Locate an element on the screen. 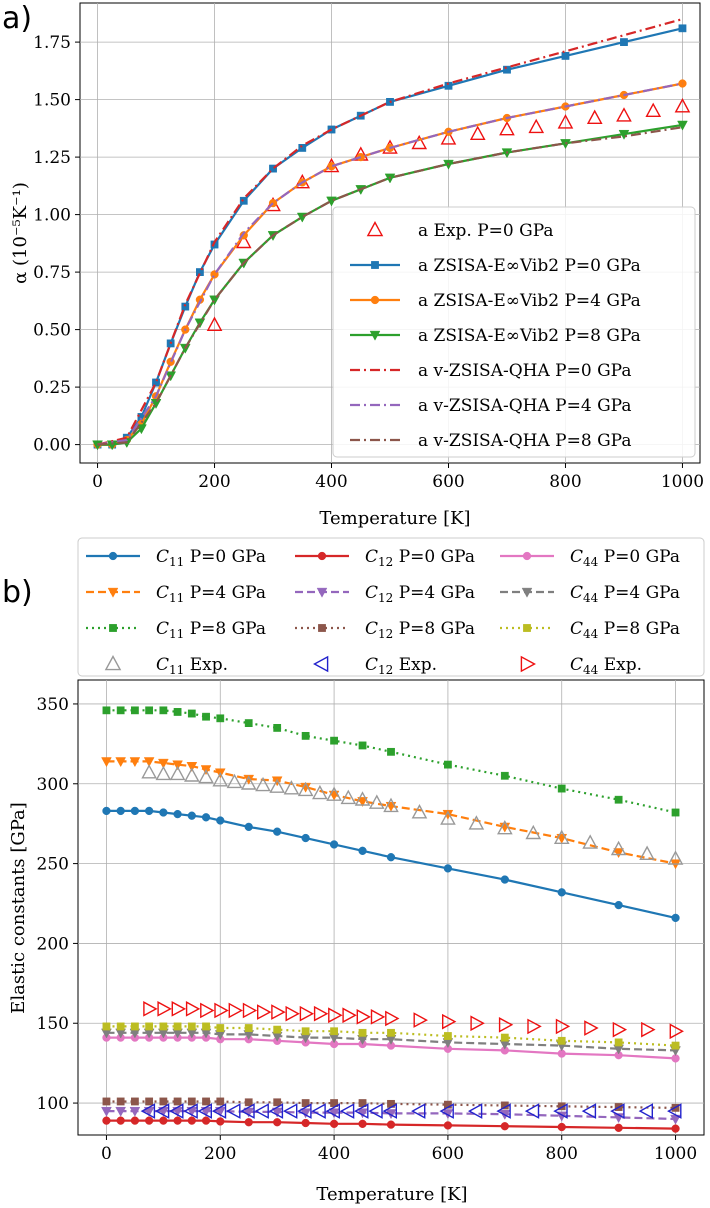 The height and width of the screenshot is (1208, 710). legend-entry-c44_exp-suffix: Exp. is located at coordinates (620, 665).